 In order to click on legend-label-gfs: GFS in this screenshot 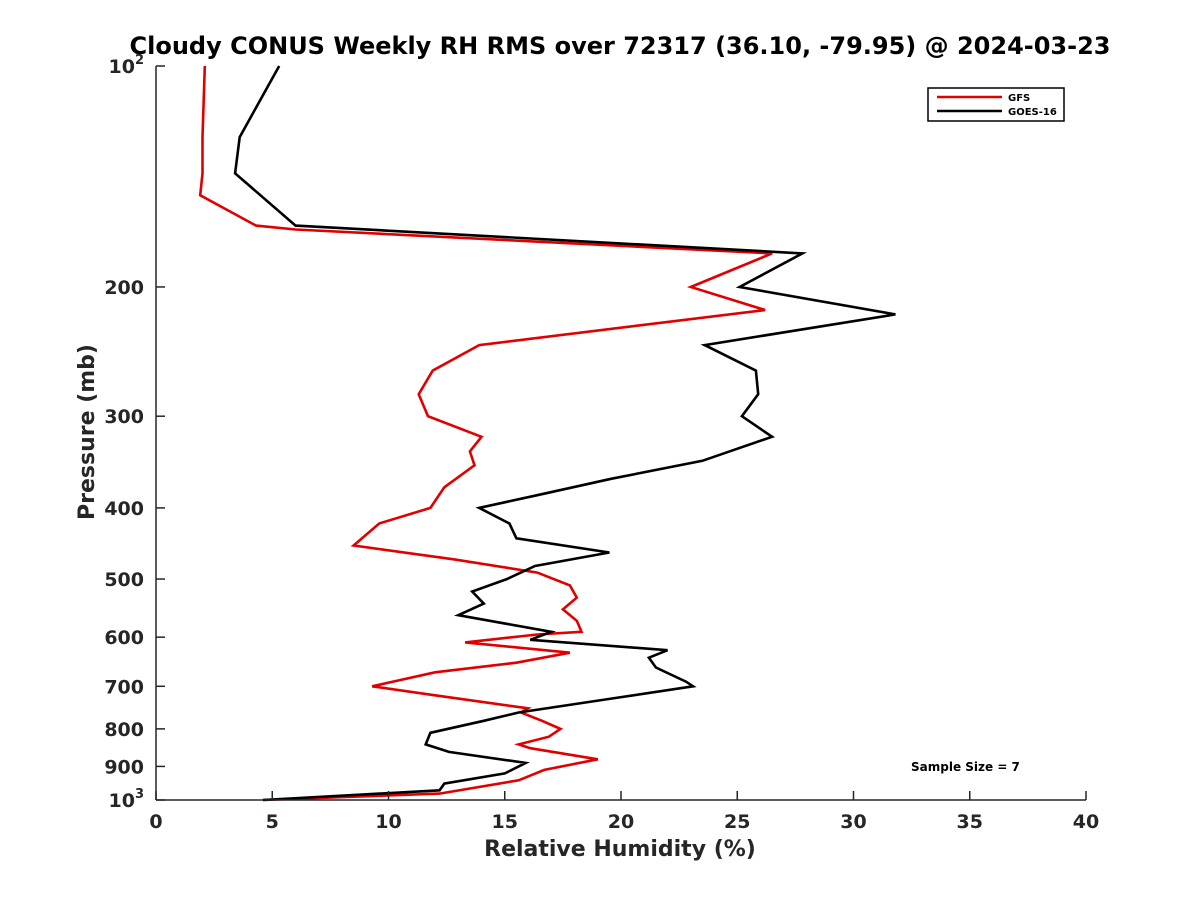, I will do `click(1019, 98)`.